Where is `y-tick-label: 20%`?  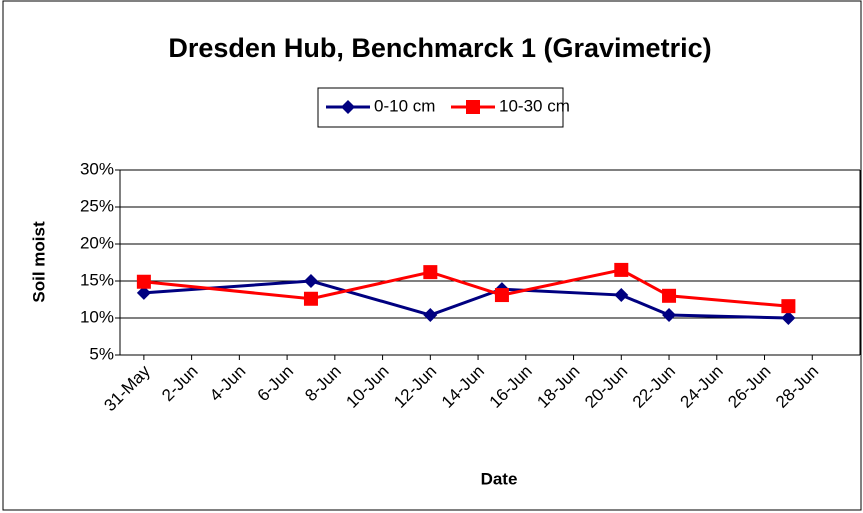
y-tick-label: 20% is located at coordinates (97, 242).